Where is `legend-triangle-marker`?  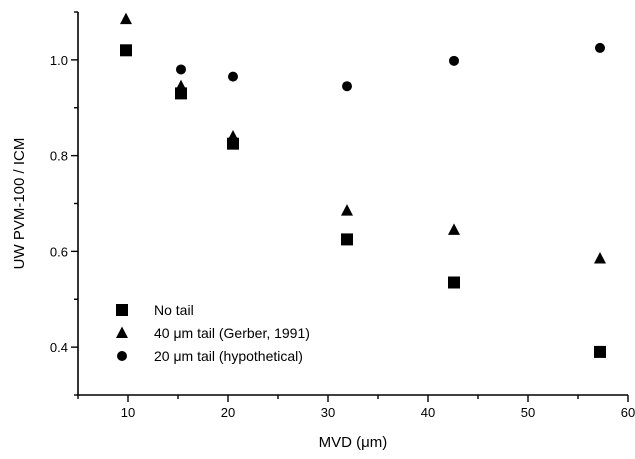 legend-triangle-marker is located at coordinates (122, 332).